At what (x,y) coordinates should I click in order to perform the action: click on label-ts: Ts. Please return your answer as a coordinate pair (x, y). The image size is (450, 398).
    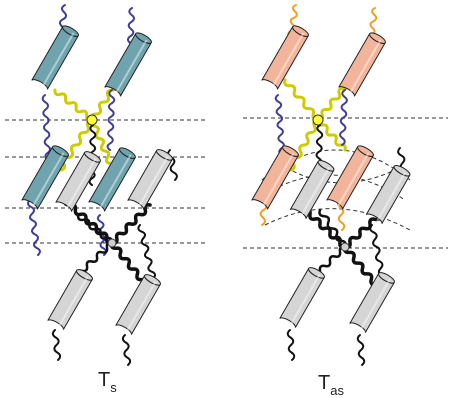
    Looking at the image, I should click on (107, 382).